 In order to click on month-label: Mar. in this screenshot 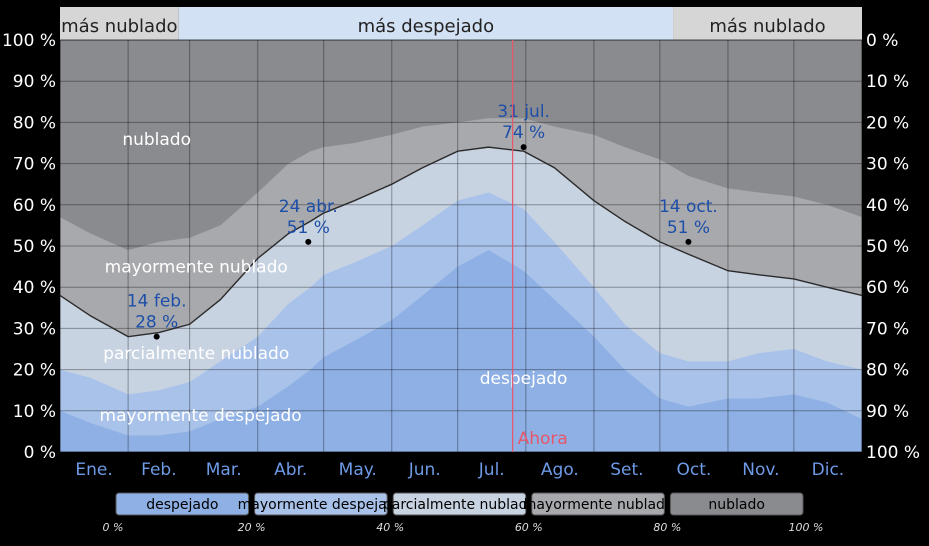, I will do `click(224, 470)`.